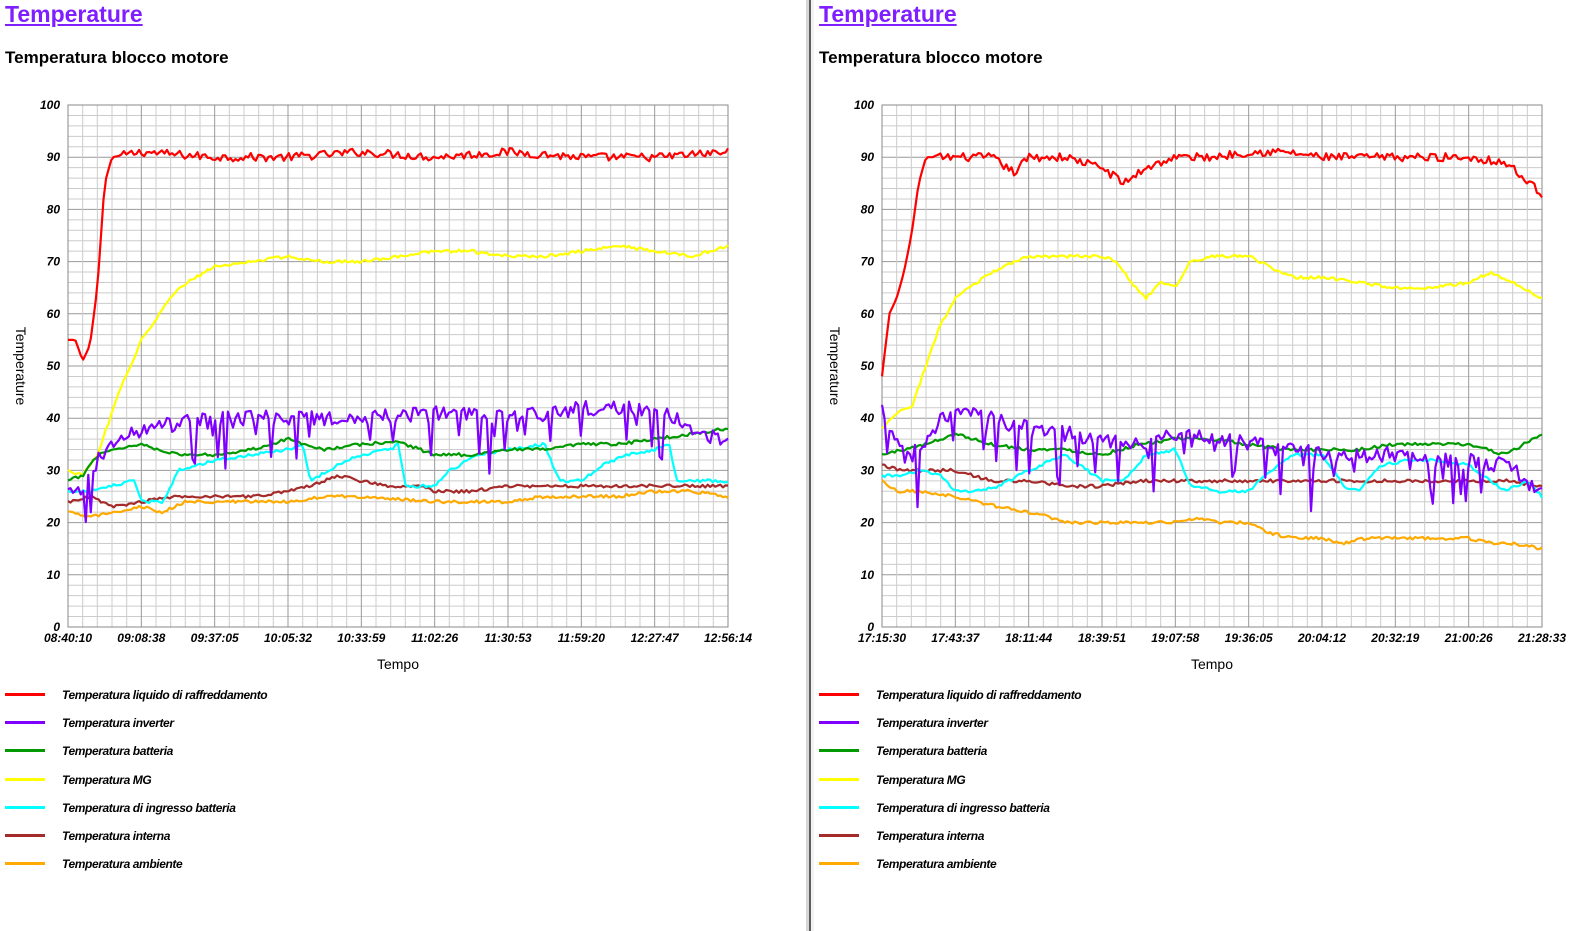  I want to click on x-tick-label: 09:37:05, so click(215, 638).